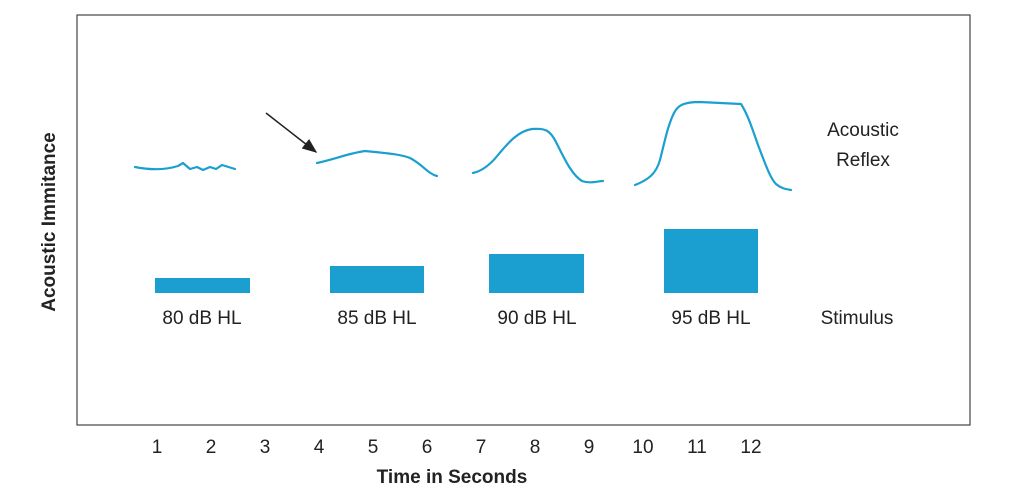 This screenshot has height=501, width=1013. What do you see at coordinates (750, 447) in the screenshot?
I see `x-tick-label: 12` at bounding box center [750, 447].